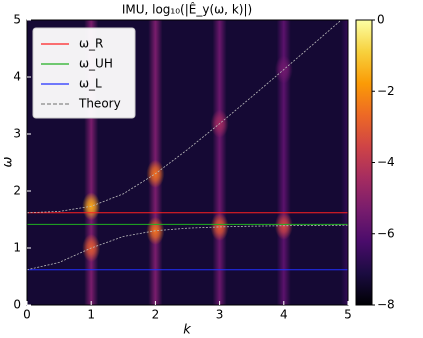 Image resolution: width=423 pixels, height=338 pixels. I want to click on y-tick-label: 4, so click(17, 77).